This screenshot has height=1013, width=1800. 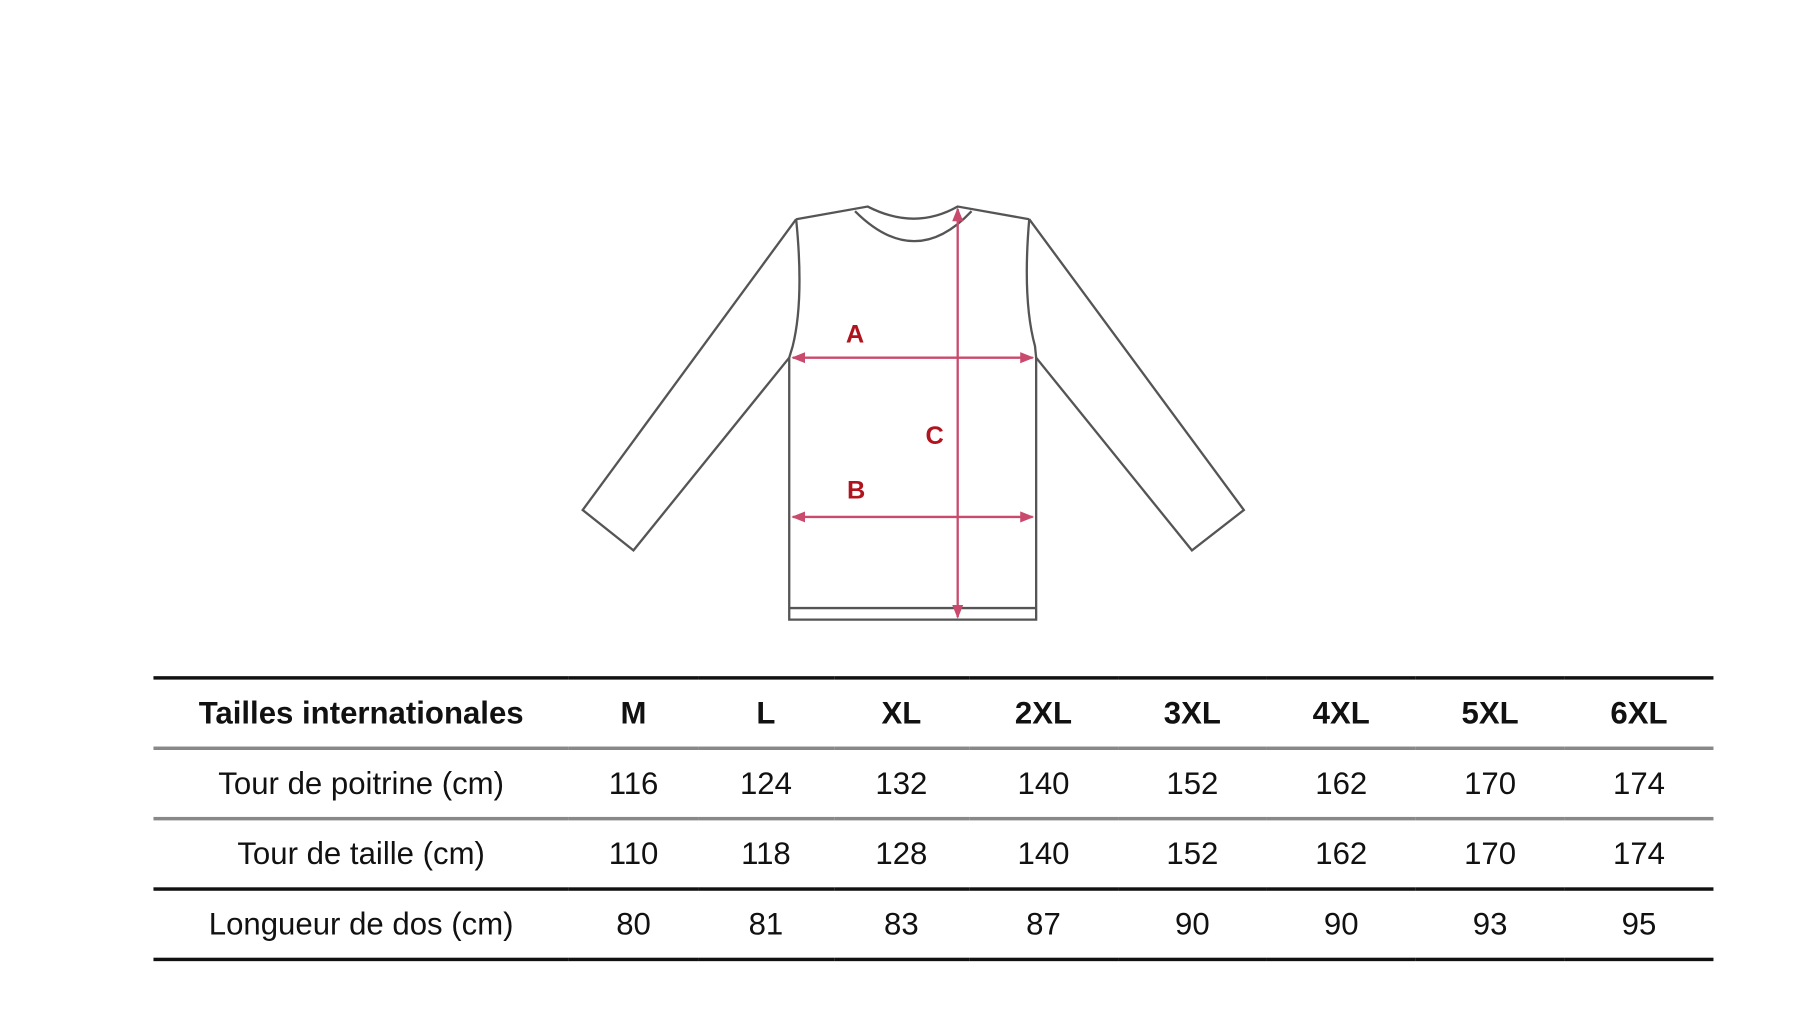 What do you see at coordinates (1043, 712) in the screenshot?
I see `column-header: 2XL` at bounding box center [1043, 712].